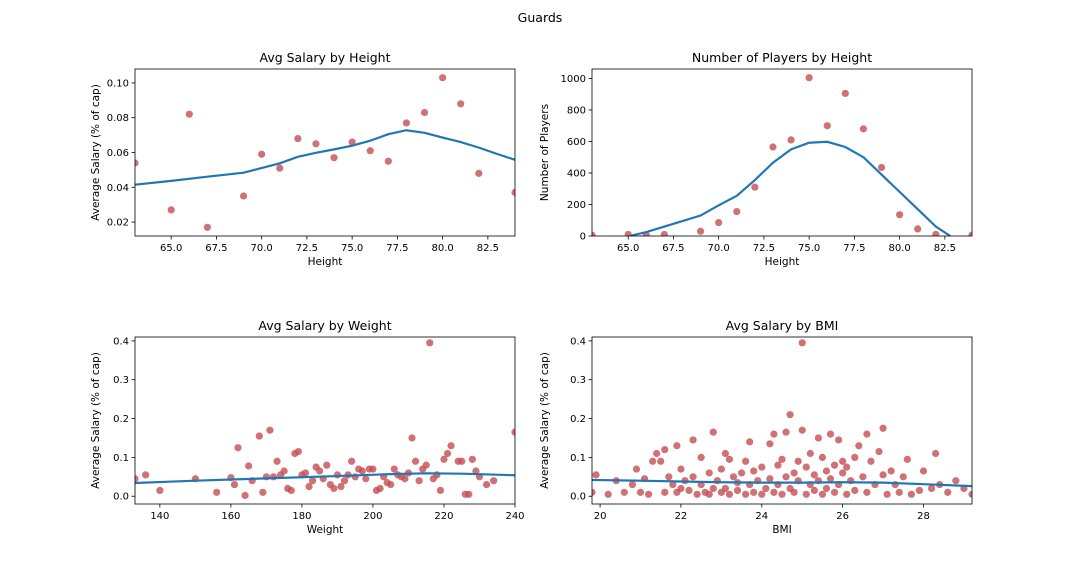  Describe the element at coordinates (325, 262) in the screenshot. I see `x-axis-label: Height` at that location.